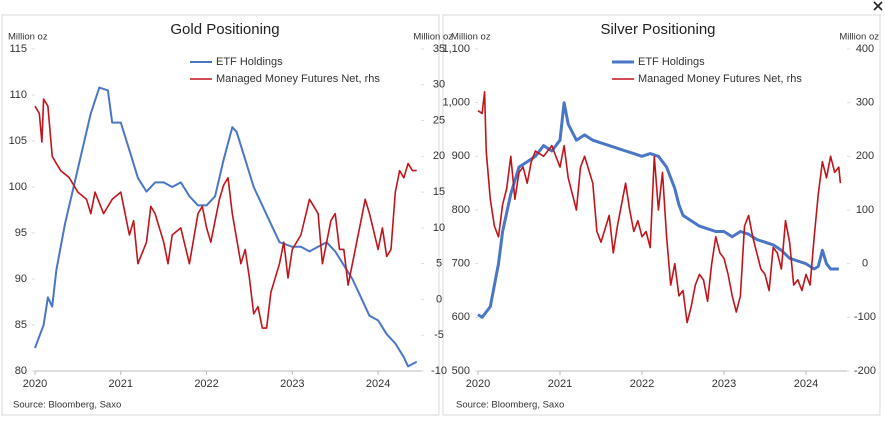 Image resolution: width=885 pixels, height=426 pixels. Describe the element at coordinates (456, 103) in the screenshot. I see `y-tick-label: 1,000` at that location.